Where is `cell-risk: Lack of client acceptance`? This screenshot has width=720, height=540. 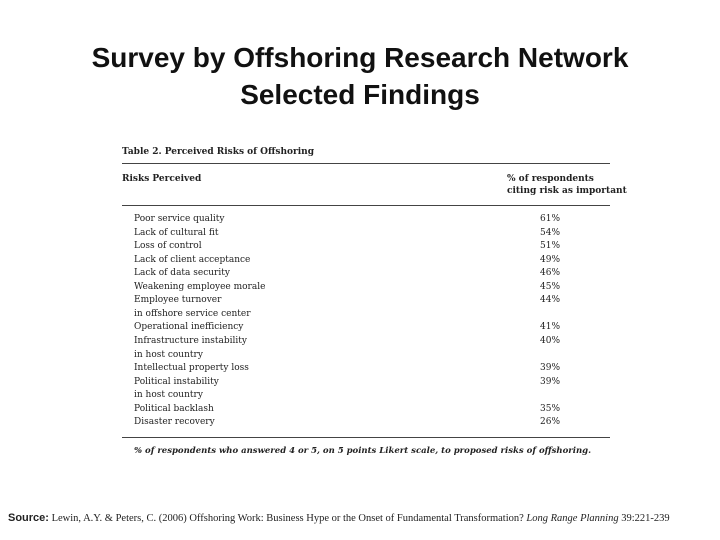
cell-risk: Lack of client acceptance is located at coordinates (192, 259).